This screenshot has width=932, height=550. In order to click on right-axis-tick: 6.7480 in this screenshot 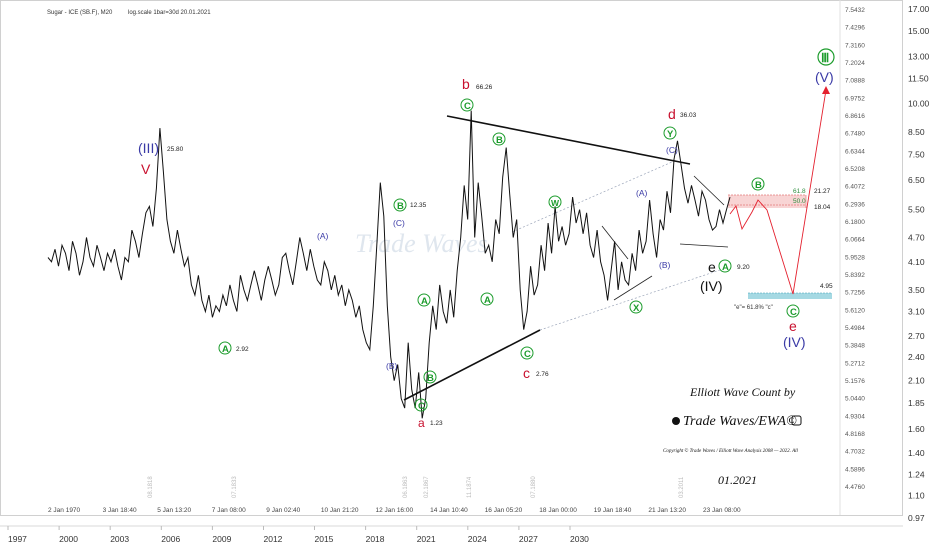, I will do `click(855, 134)`.